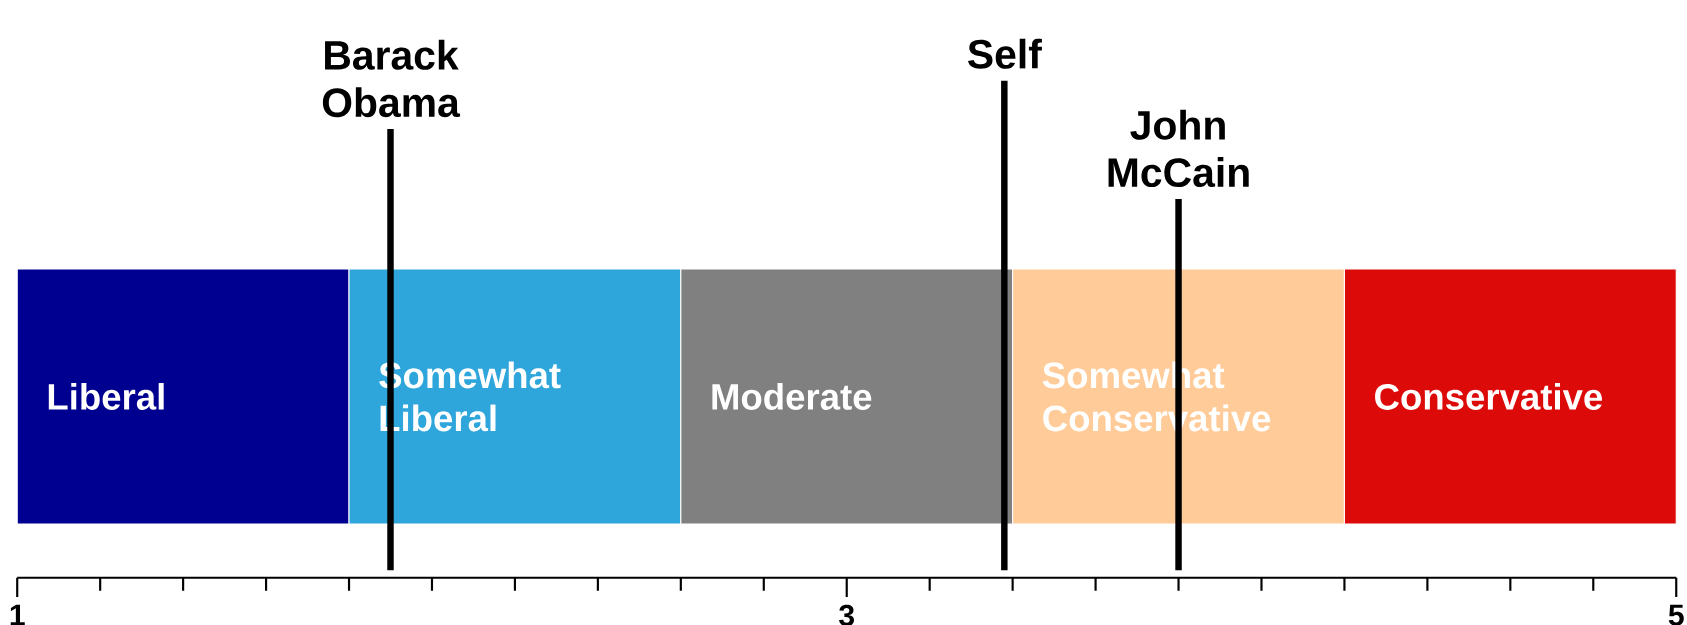 The width and height of the screenshot is (1687, 625). What do you see at coordinates (391, 78) in the screenshot?
I see `ref-line-label: Barack Obama` at bounding box center [391, 78].